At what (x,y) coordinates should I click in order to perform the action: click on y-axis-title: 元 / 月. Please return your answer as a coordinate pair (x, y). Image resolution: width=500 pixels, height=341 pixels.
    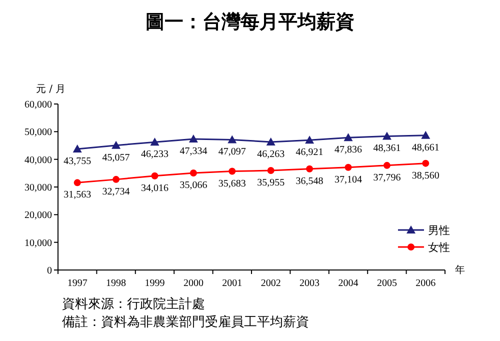
    Looking at the image, I should click on (51, 89).